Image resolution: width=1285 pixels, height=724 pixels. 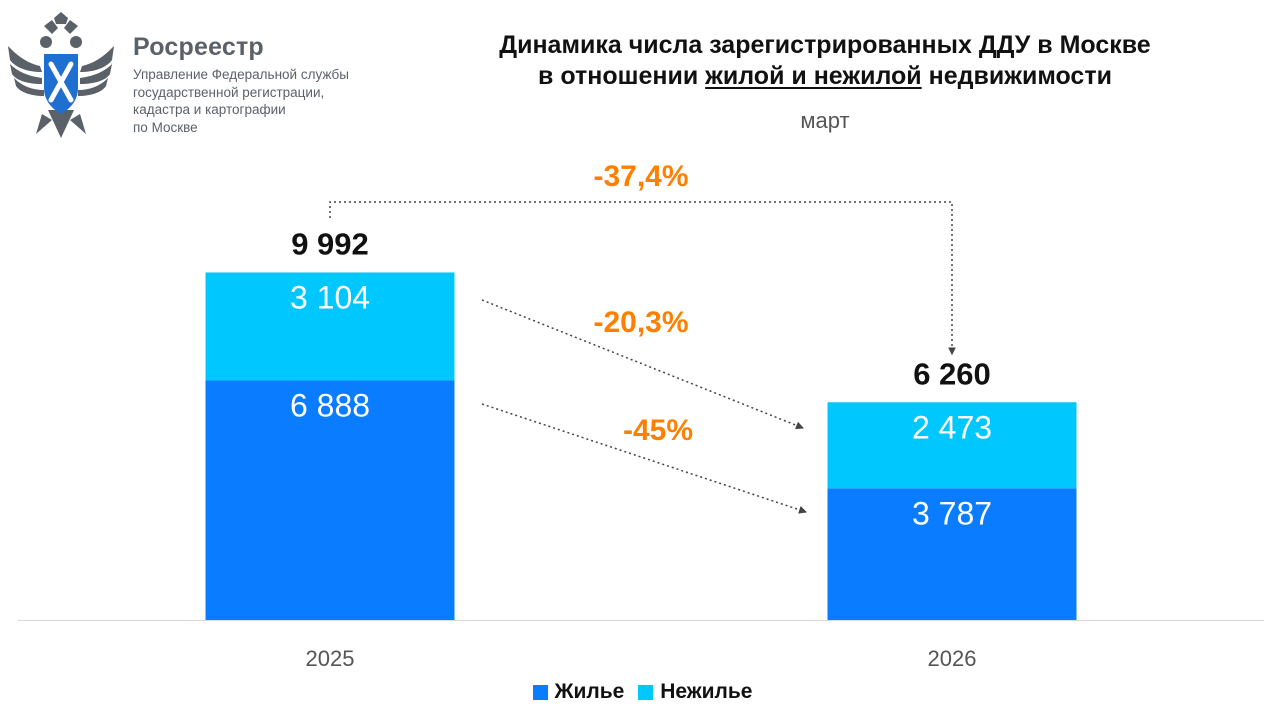 I want to click on data-label: 3 104, so click(x=330, y=297).